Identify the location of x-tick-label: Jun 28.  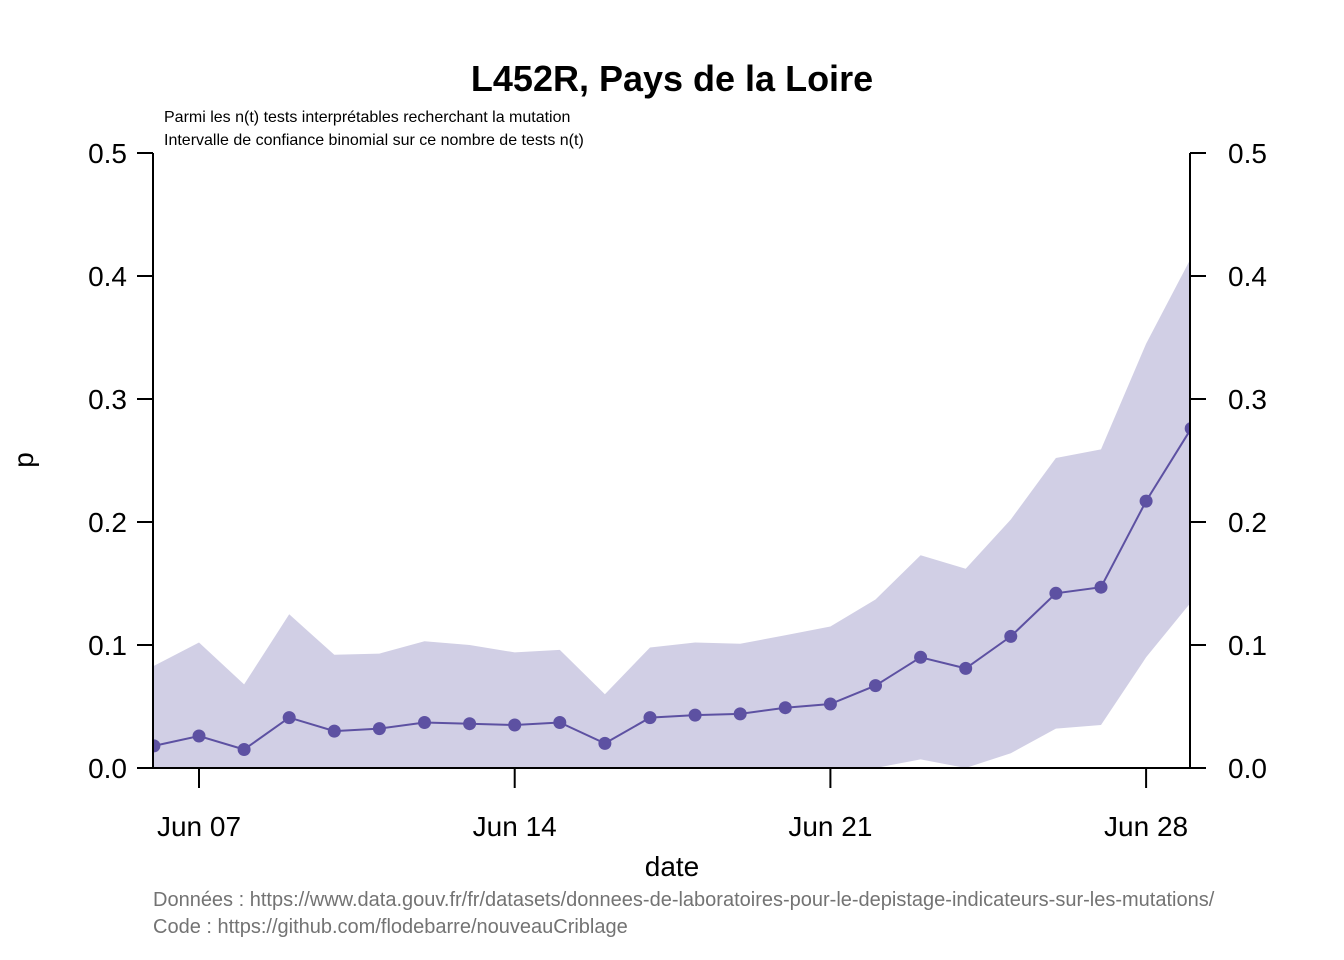
(1146, 826).